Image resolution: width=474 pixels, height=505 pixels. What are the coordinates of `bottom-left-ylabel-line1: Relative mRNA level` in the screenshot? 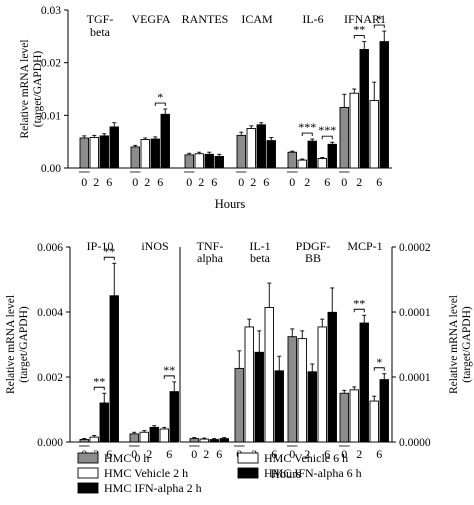 It's located at (11, 344).